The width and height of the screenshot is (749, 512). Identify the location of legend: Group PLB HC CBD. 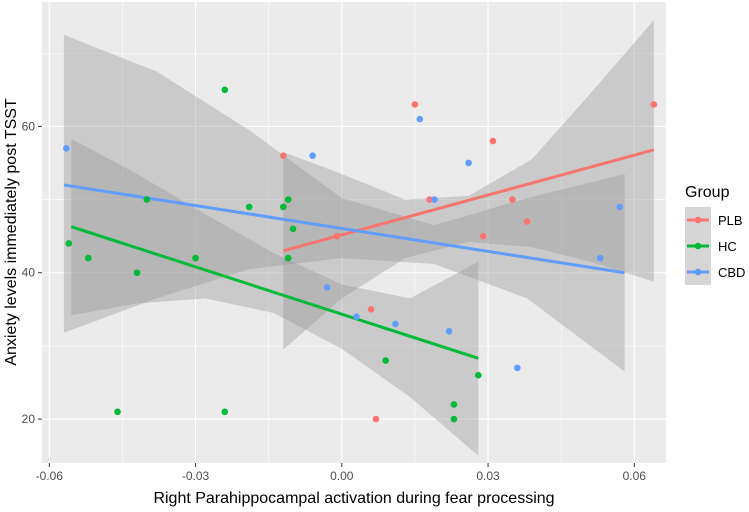
(715, 234).